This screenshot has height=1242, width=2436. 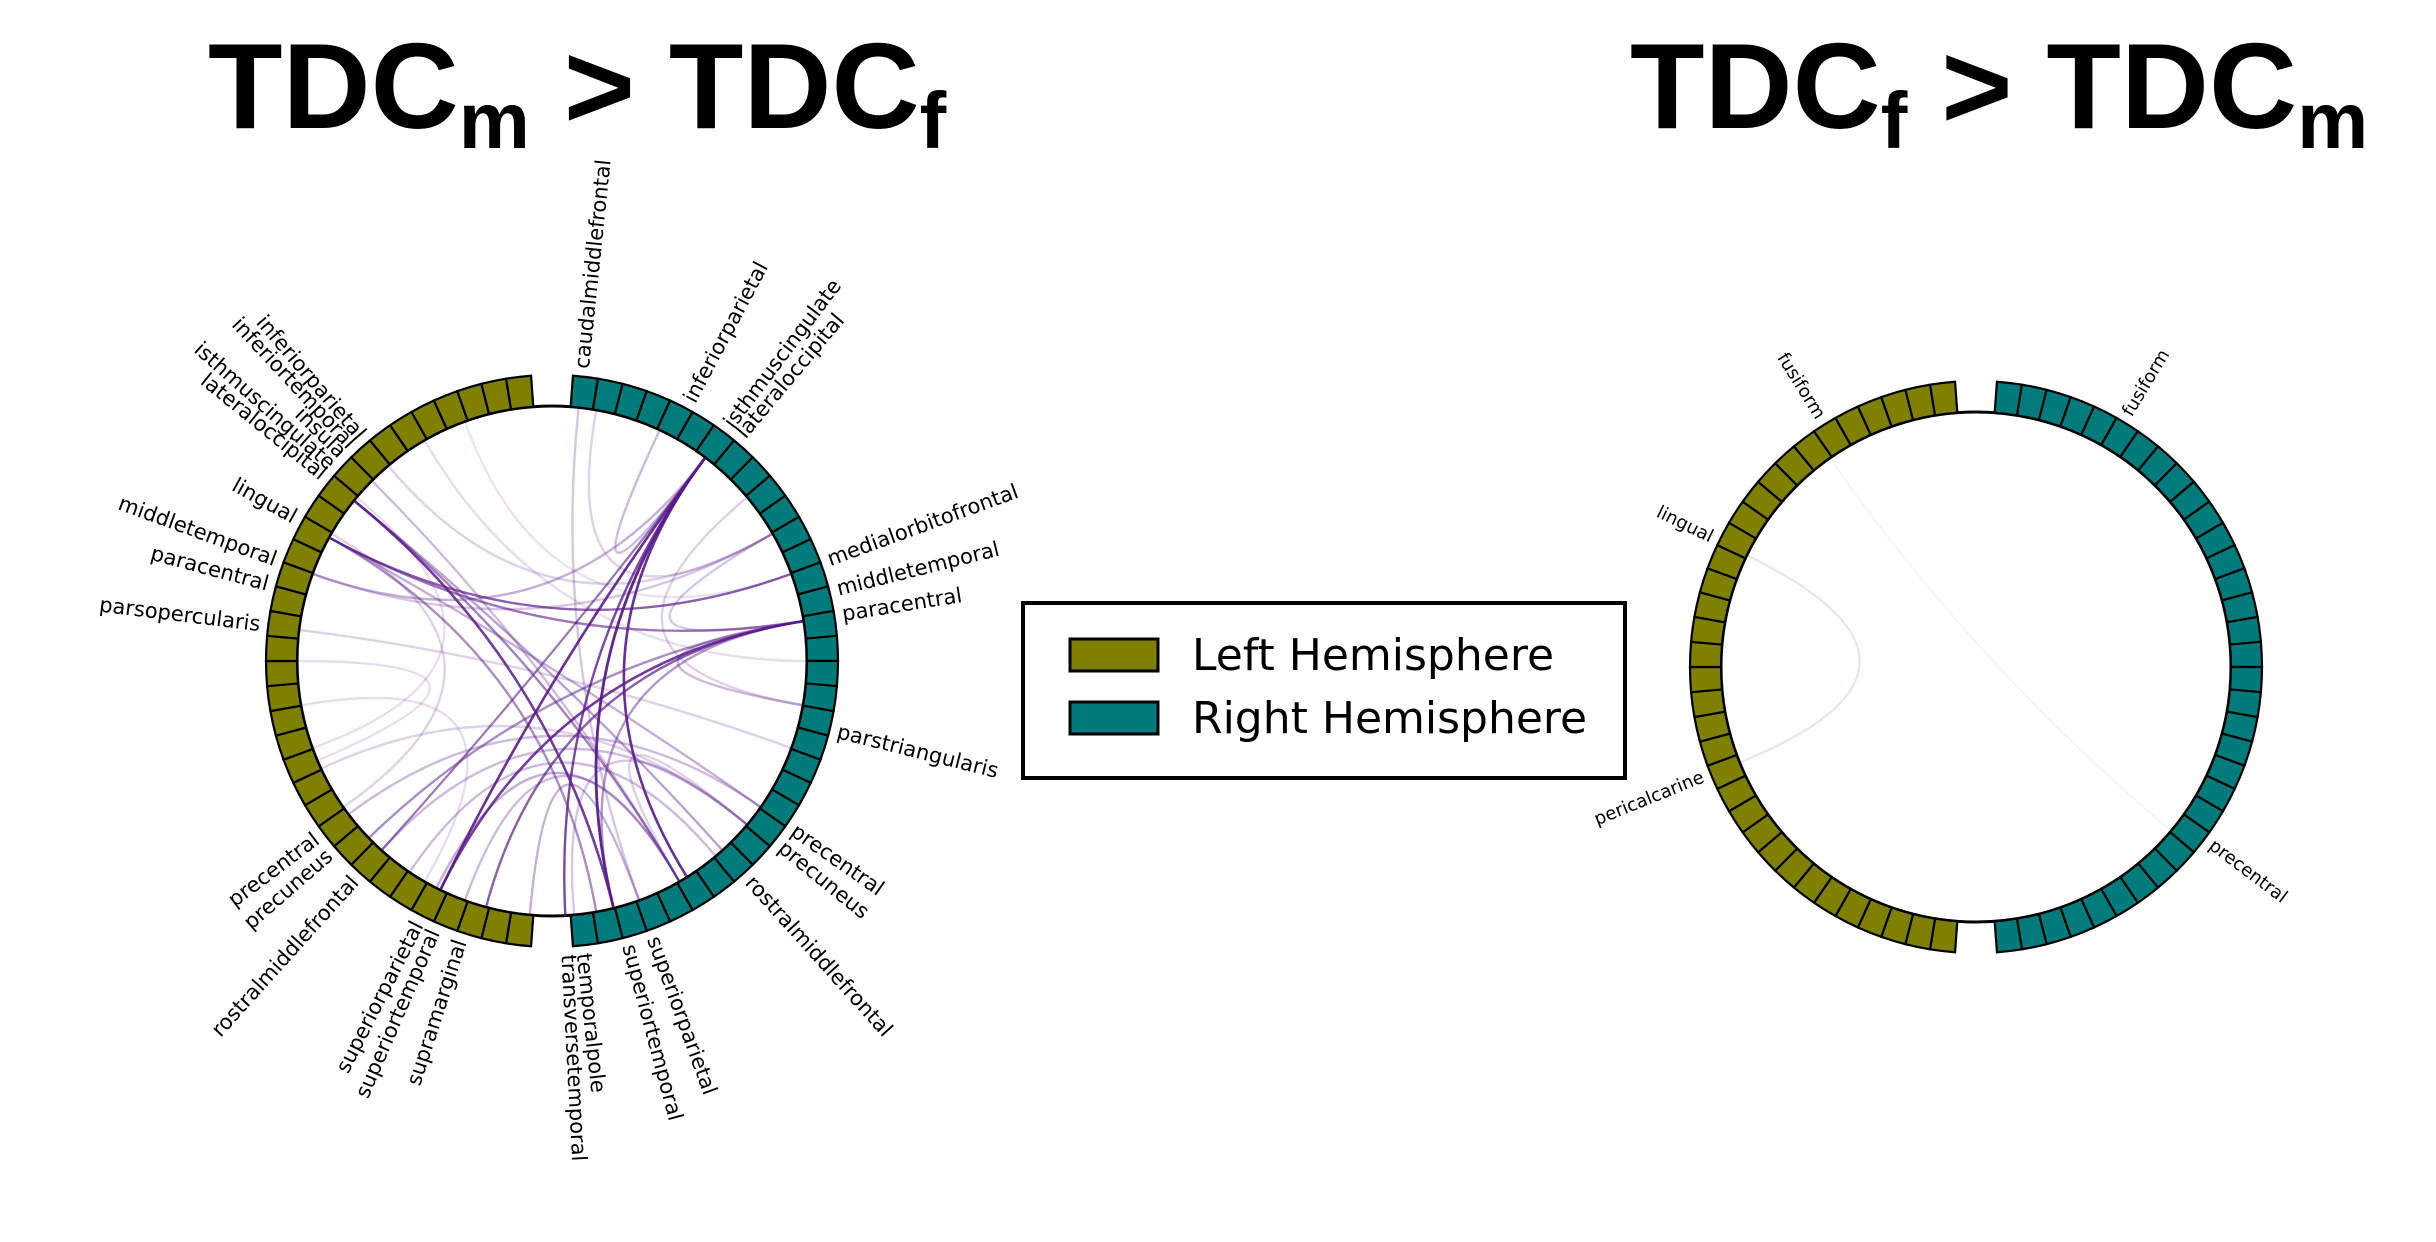 I want to click on right-region-label: parstriangularis, so click(x=918, y=751).